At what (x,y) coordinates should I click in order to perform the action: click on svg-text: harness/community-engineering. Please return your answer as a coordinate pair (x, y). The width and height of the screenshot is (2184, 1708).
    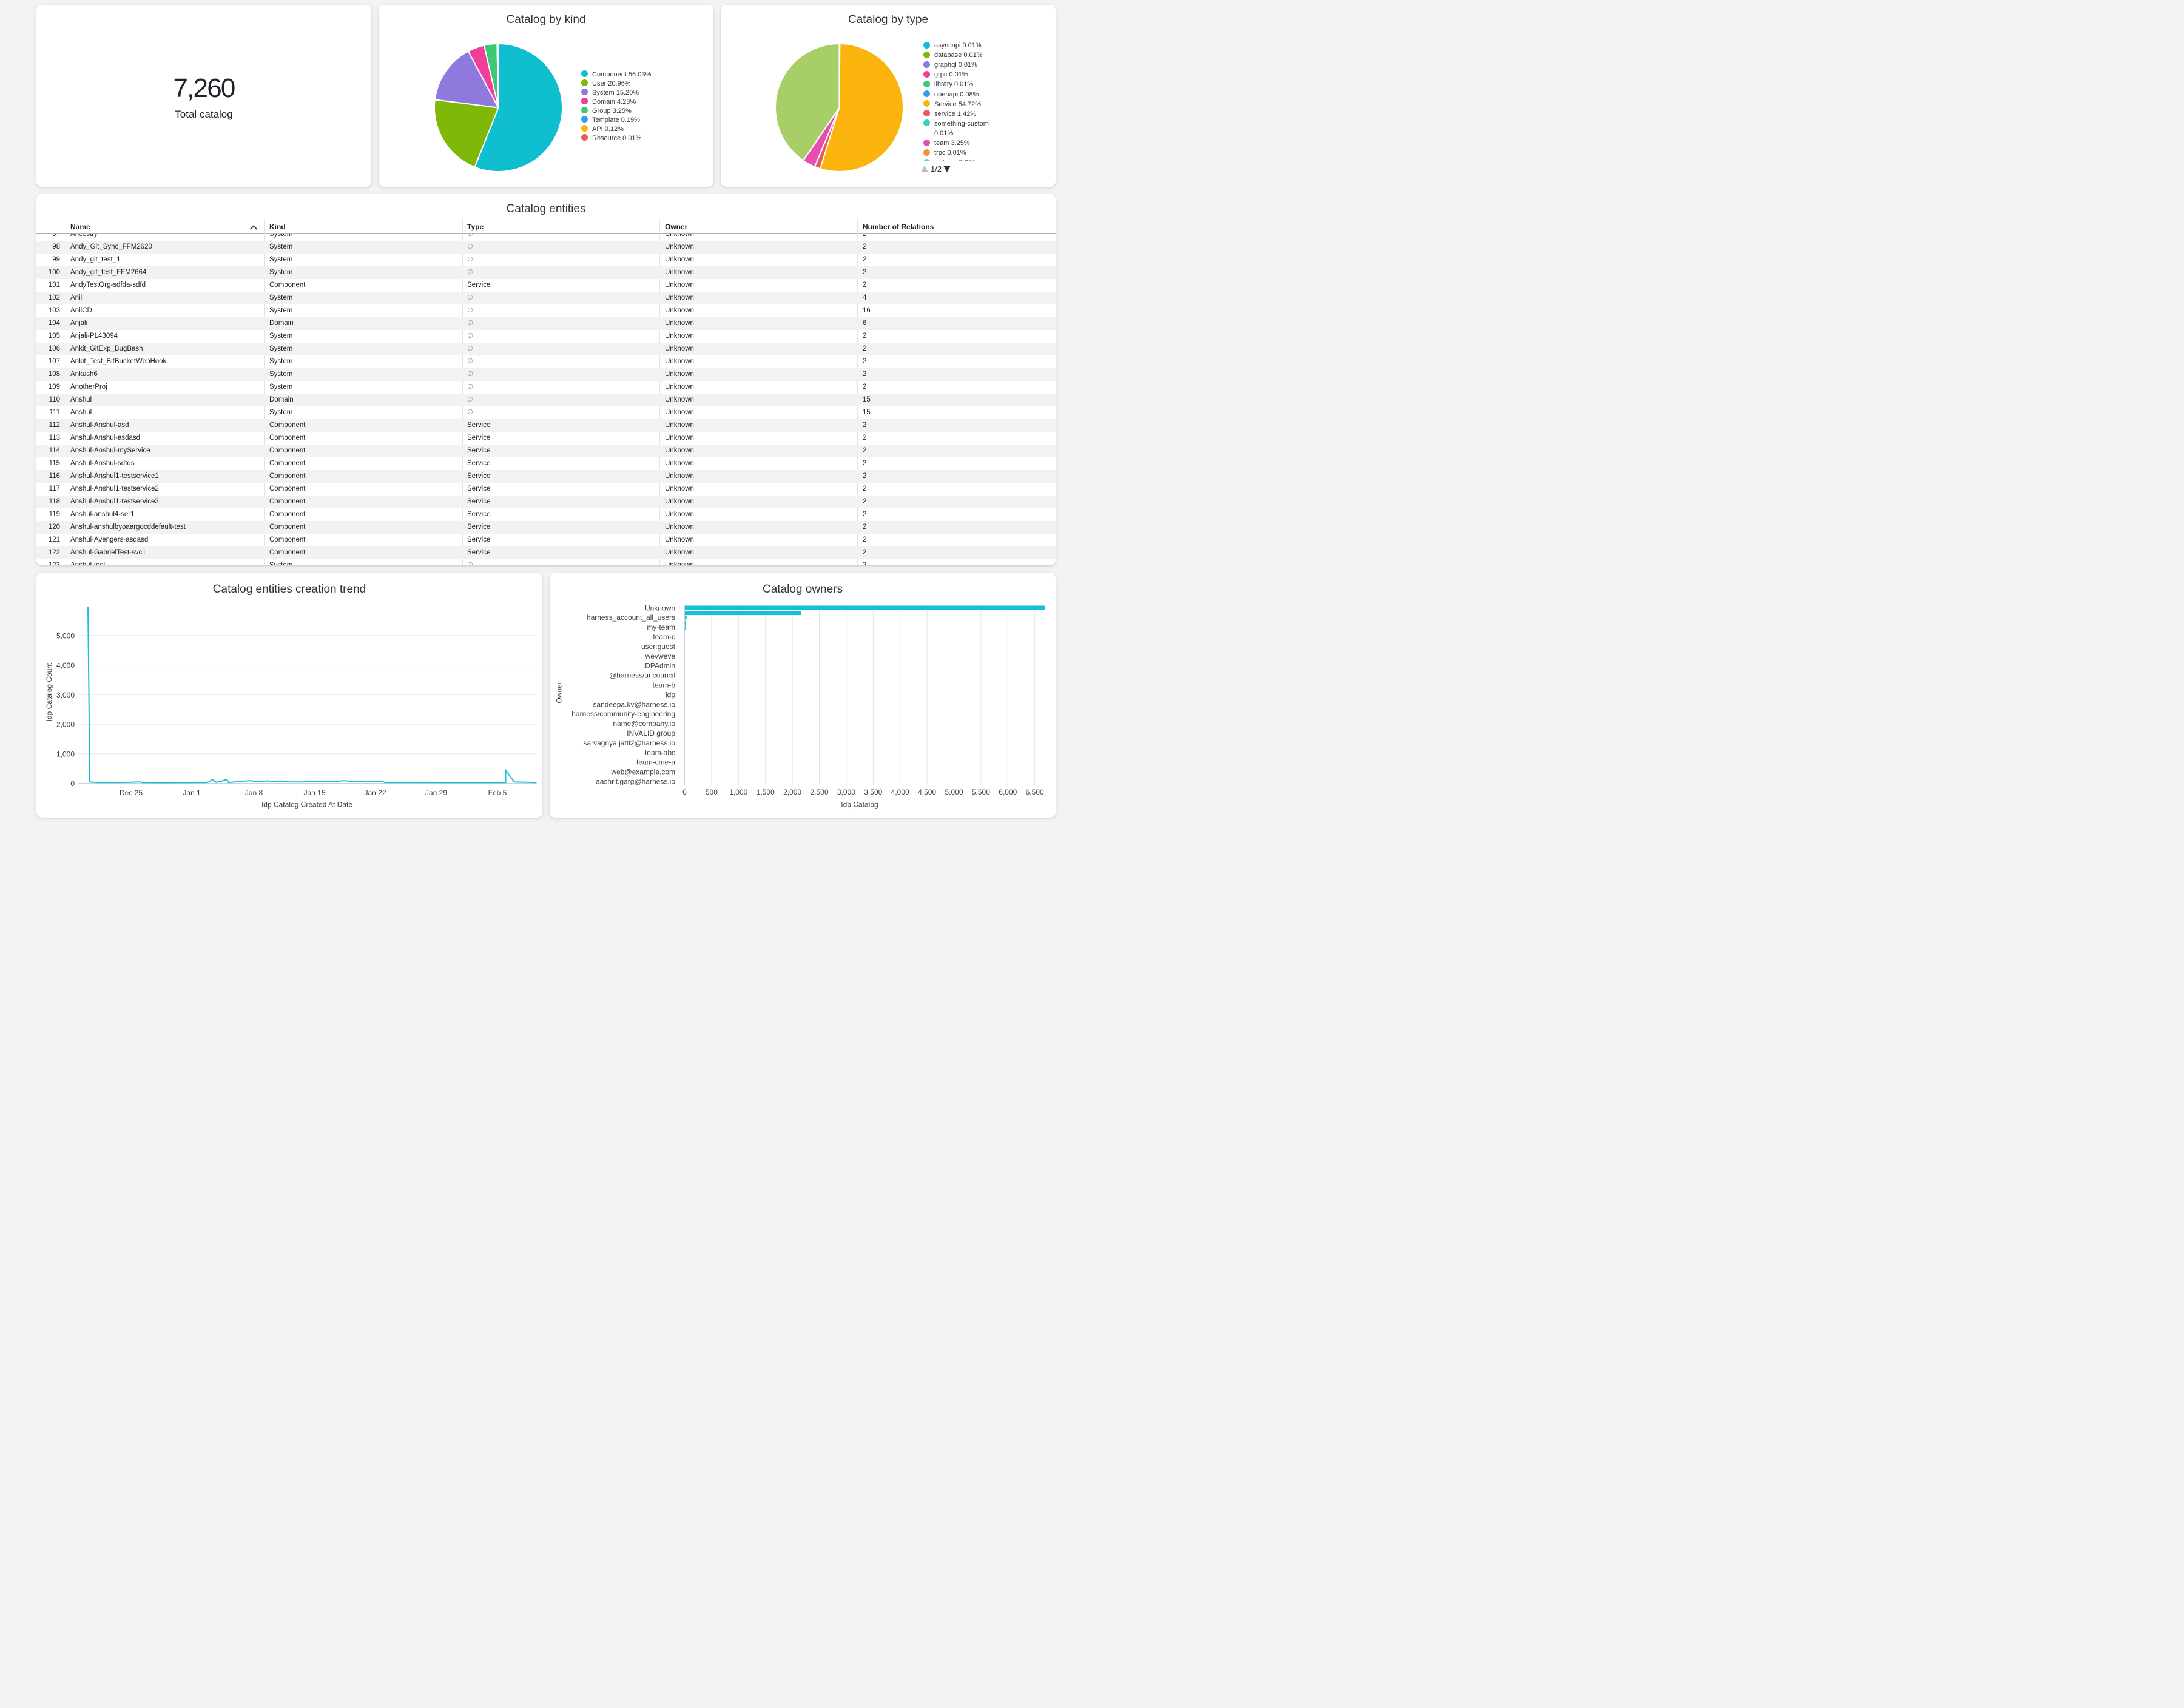
    Looking at the image, I should click on (623, 714).